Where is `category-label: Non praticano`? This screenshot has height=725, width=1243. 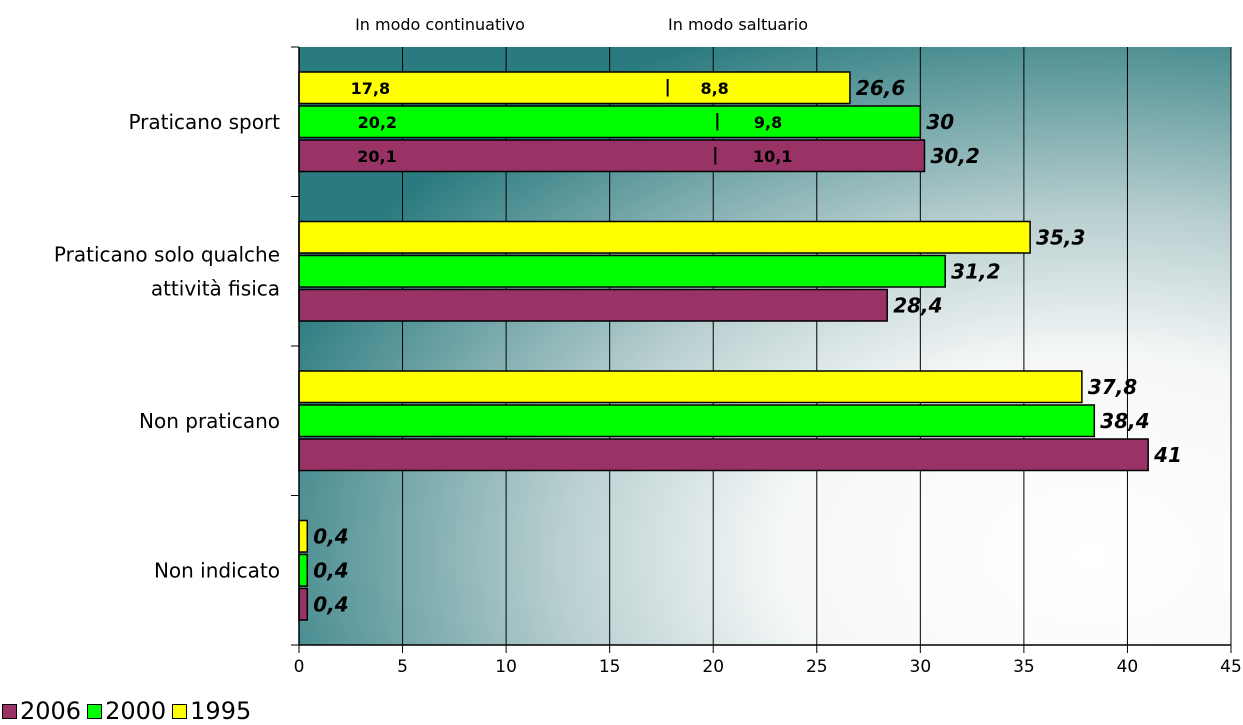
category-label: Non praticano is located at coordinates (209, 421).